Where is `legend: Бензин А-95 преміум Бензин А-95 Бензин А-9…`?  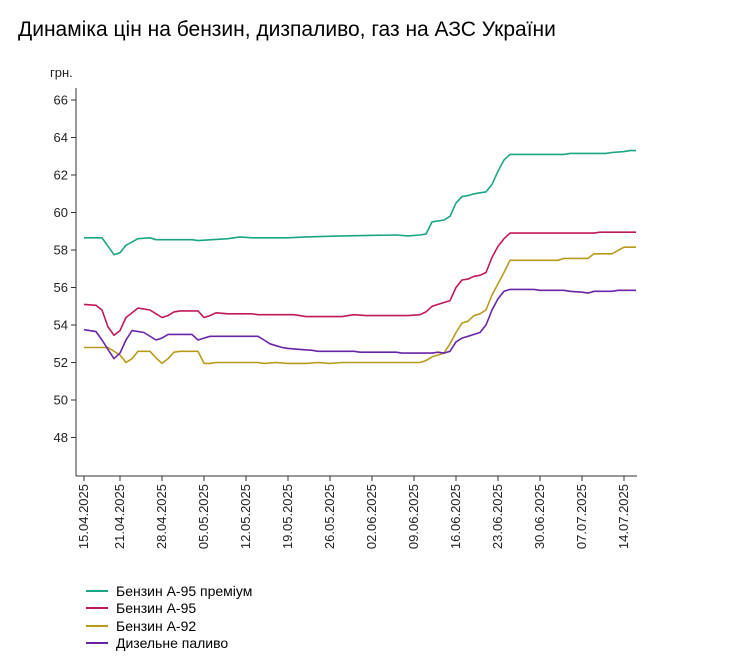 legend: Бензин А-95 преміум Бензин А-95 Бензин А-9… is located at coordinates (169, 617).